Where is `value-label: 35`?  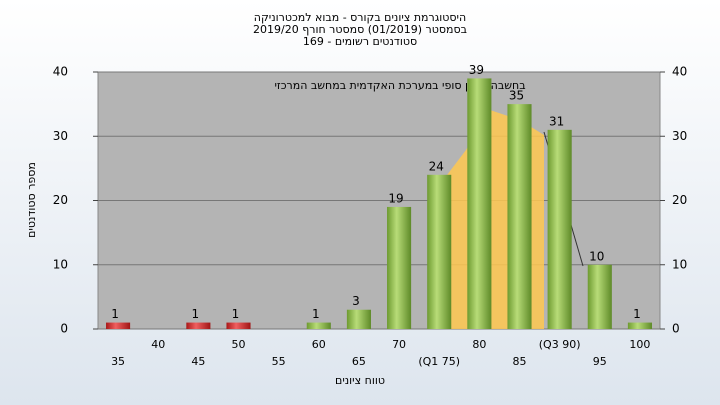
value-label: 35 is located at coordinates (516, 96).